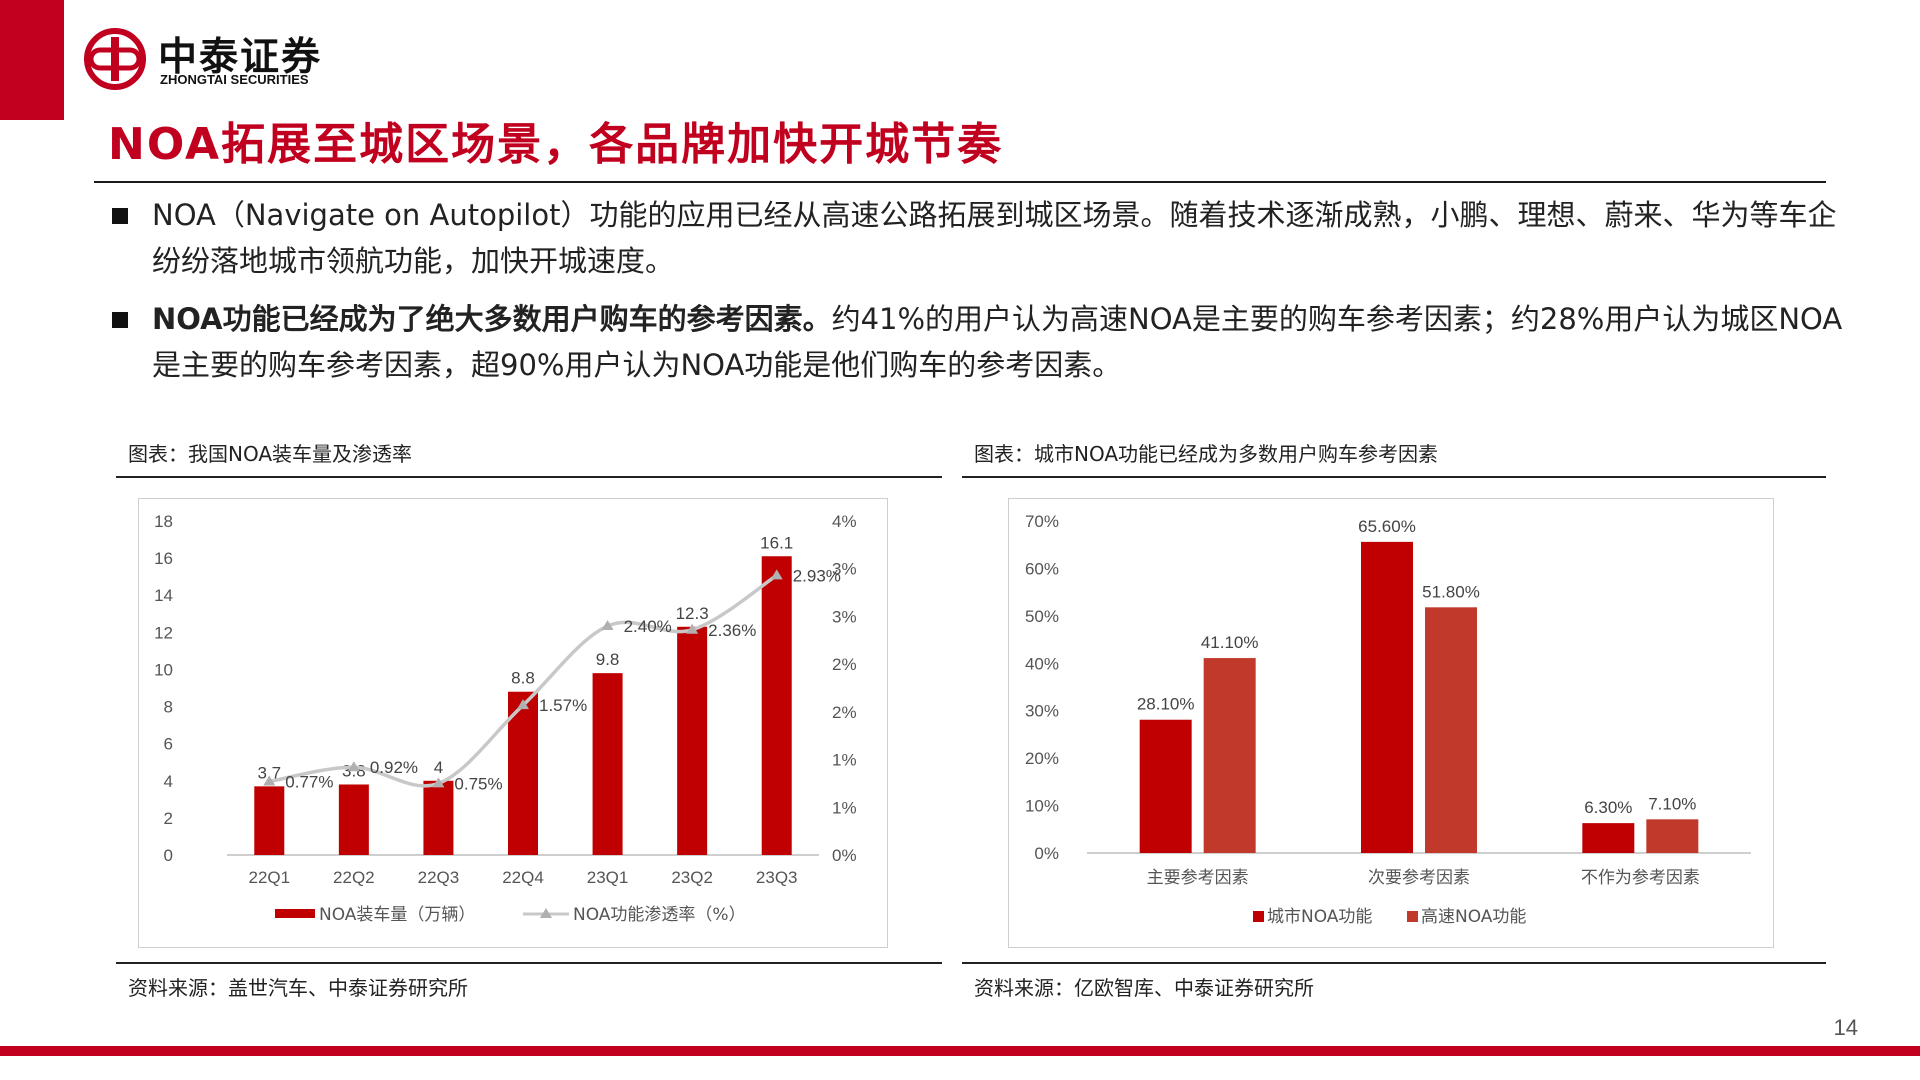 The image size is (1920, 1080). What do you see at coordinates (397, 915) in the screenshot?
I see `legend-label: NOA装车量（万辆）` at bounding box center [397, 915].